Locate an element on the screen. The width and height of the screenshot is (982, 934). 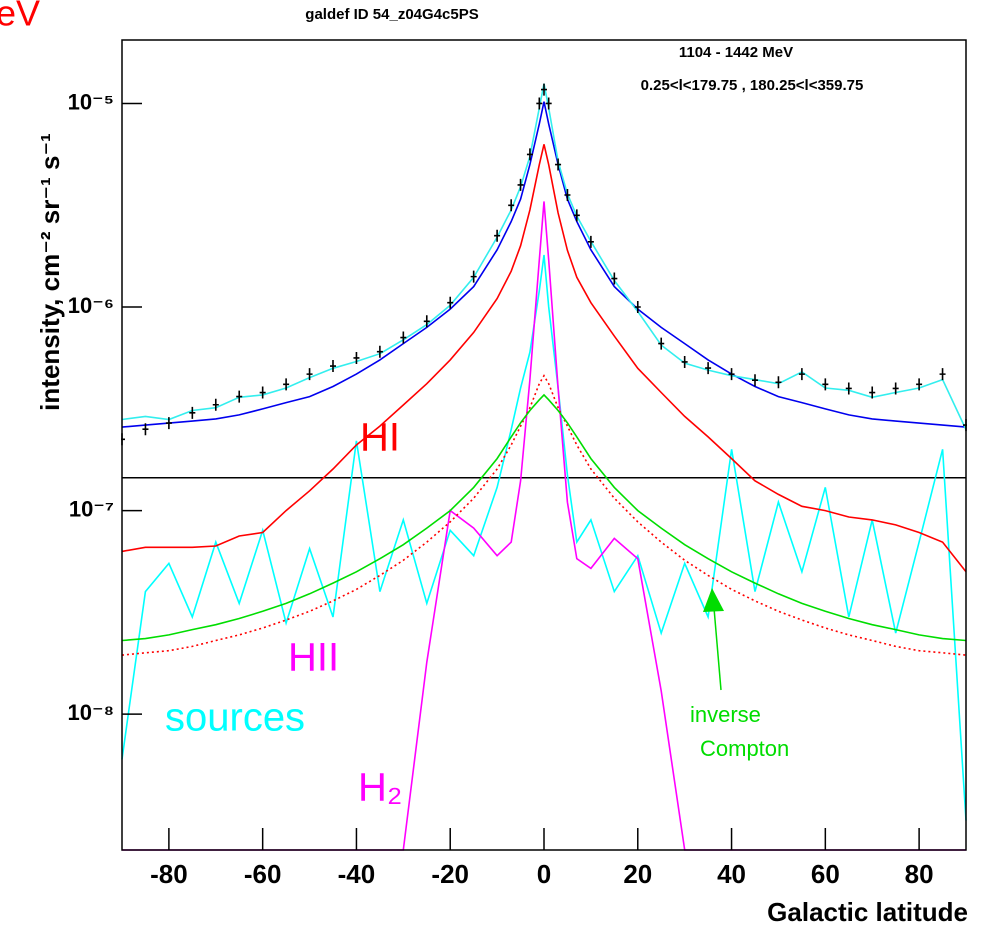
x-tick-label: -80 is located at coordinates (169, 874).